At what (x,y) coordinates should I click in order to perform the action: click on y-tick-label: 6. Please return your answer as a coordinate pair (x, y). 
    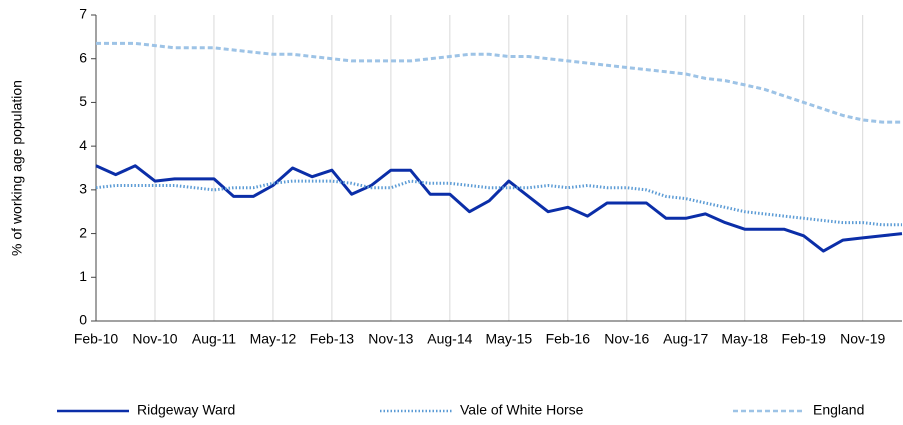
    Looking at the image, I should click on (83, 57).